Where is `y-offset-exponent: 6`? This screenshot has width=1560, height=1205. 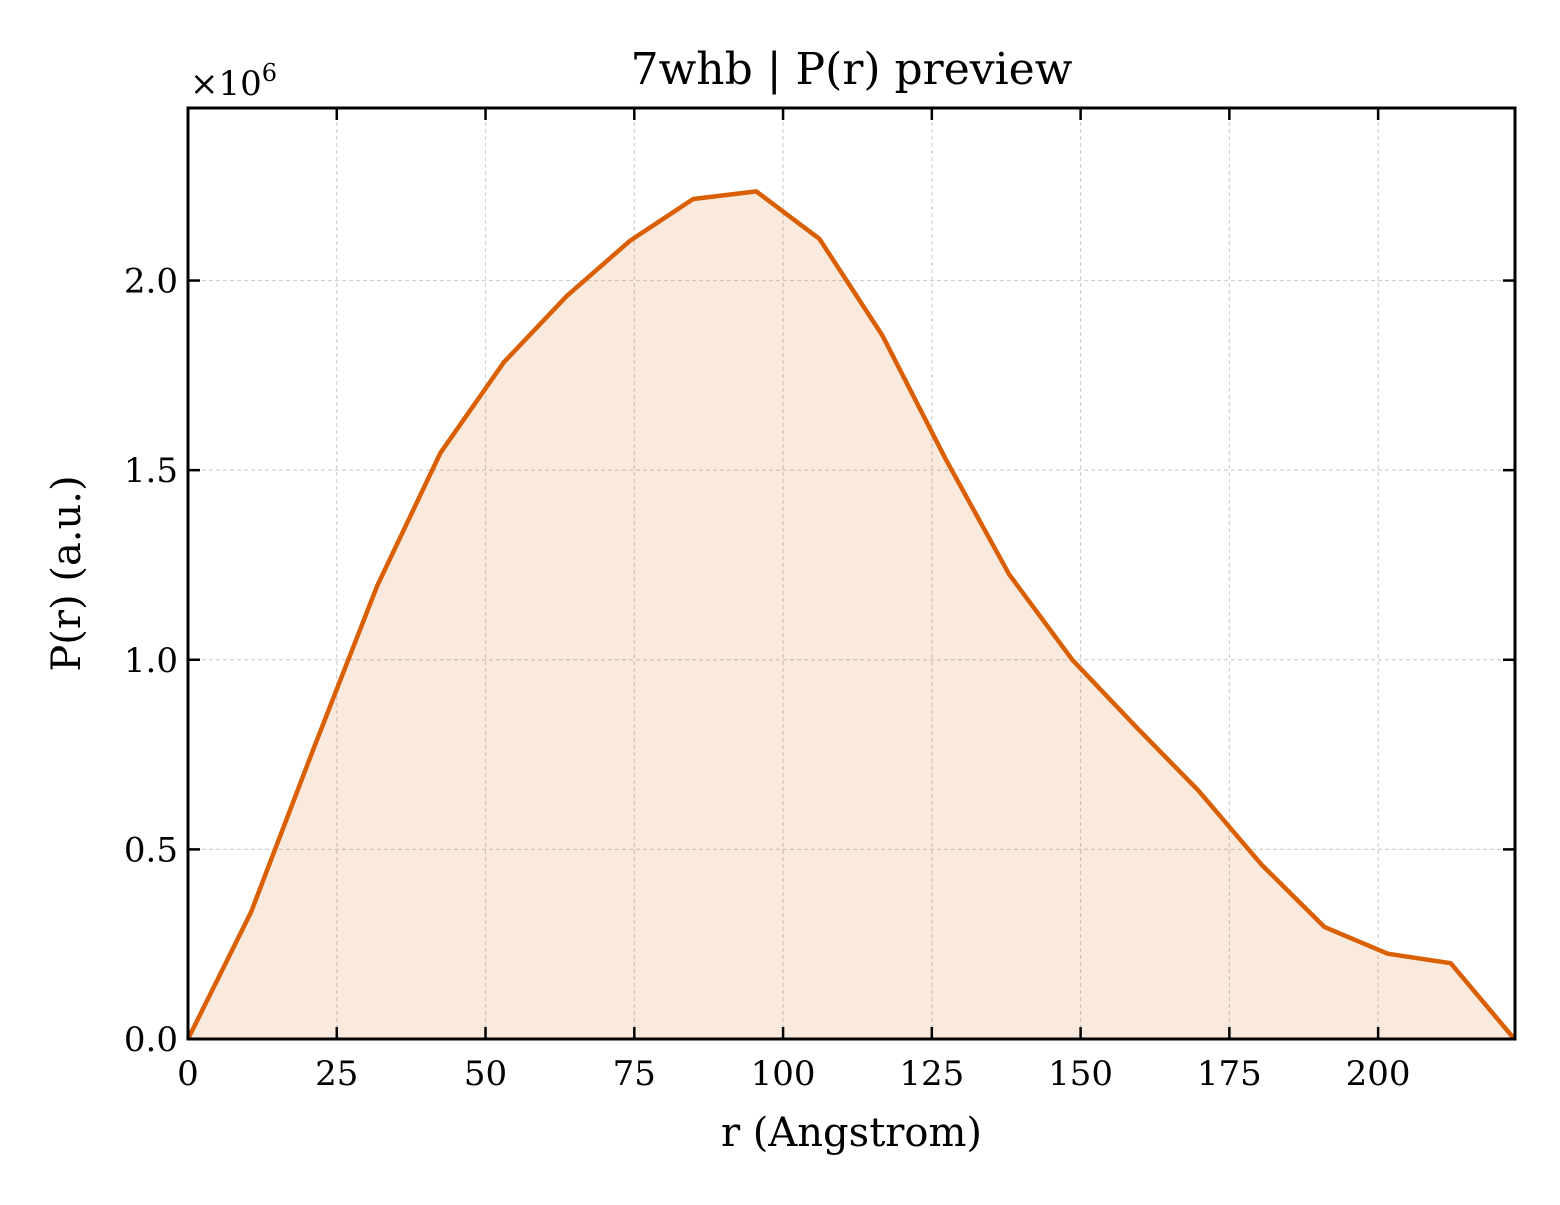 y-offset-exponent: 6 is located at coordinates (269, 73).